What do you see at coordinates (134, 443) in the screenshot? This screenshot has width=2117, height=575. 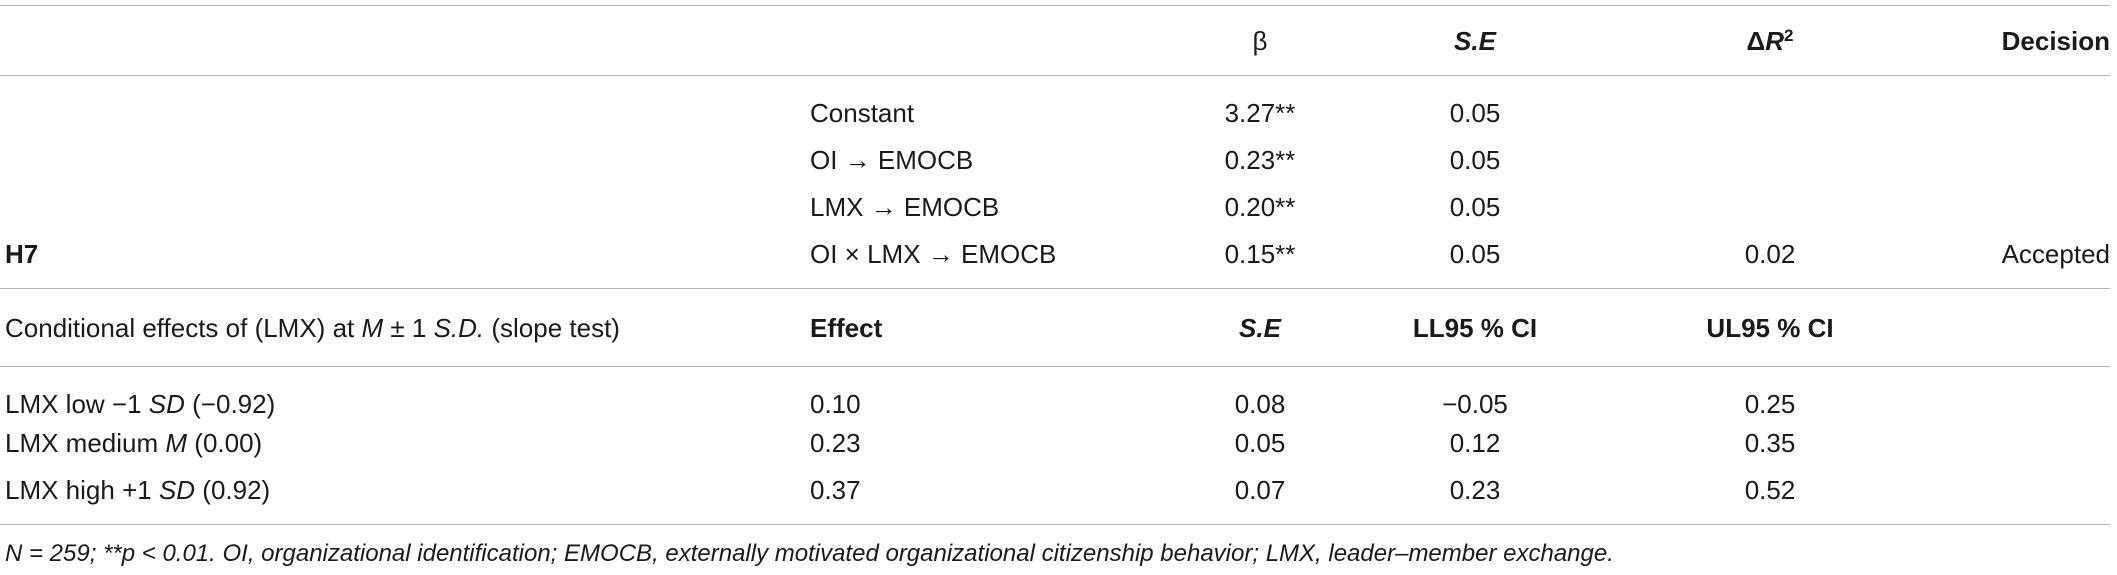 I see `conditional-label: LMX medium M (0.00)` at bounding box center [134, 443].